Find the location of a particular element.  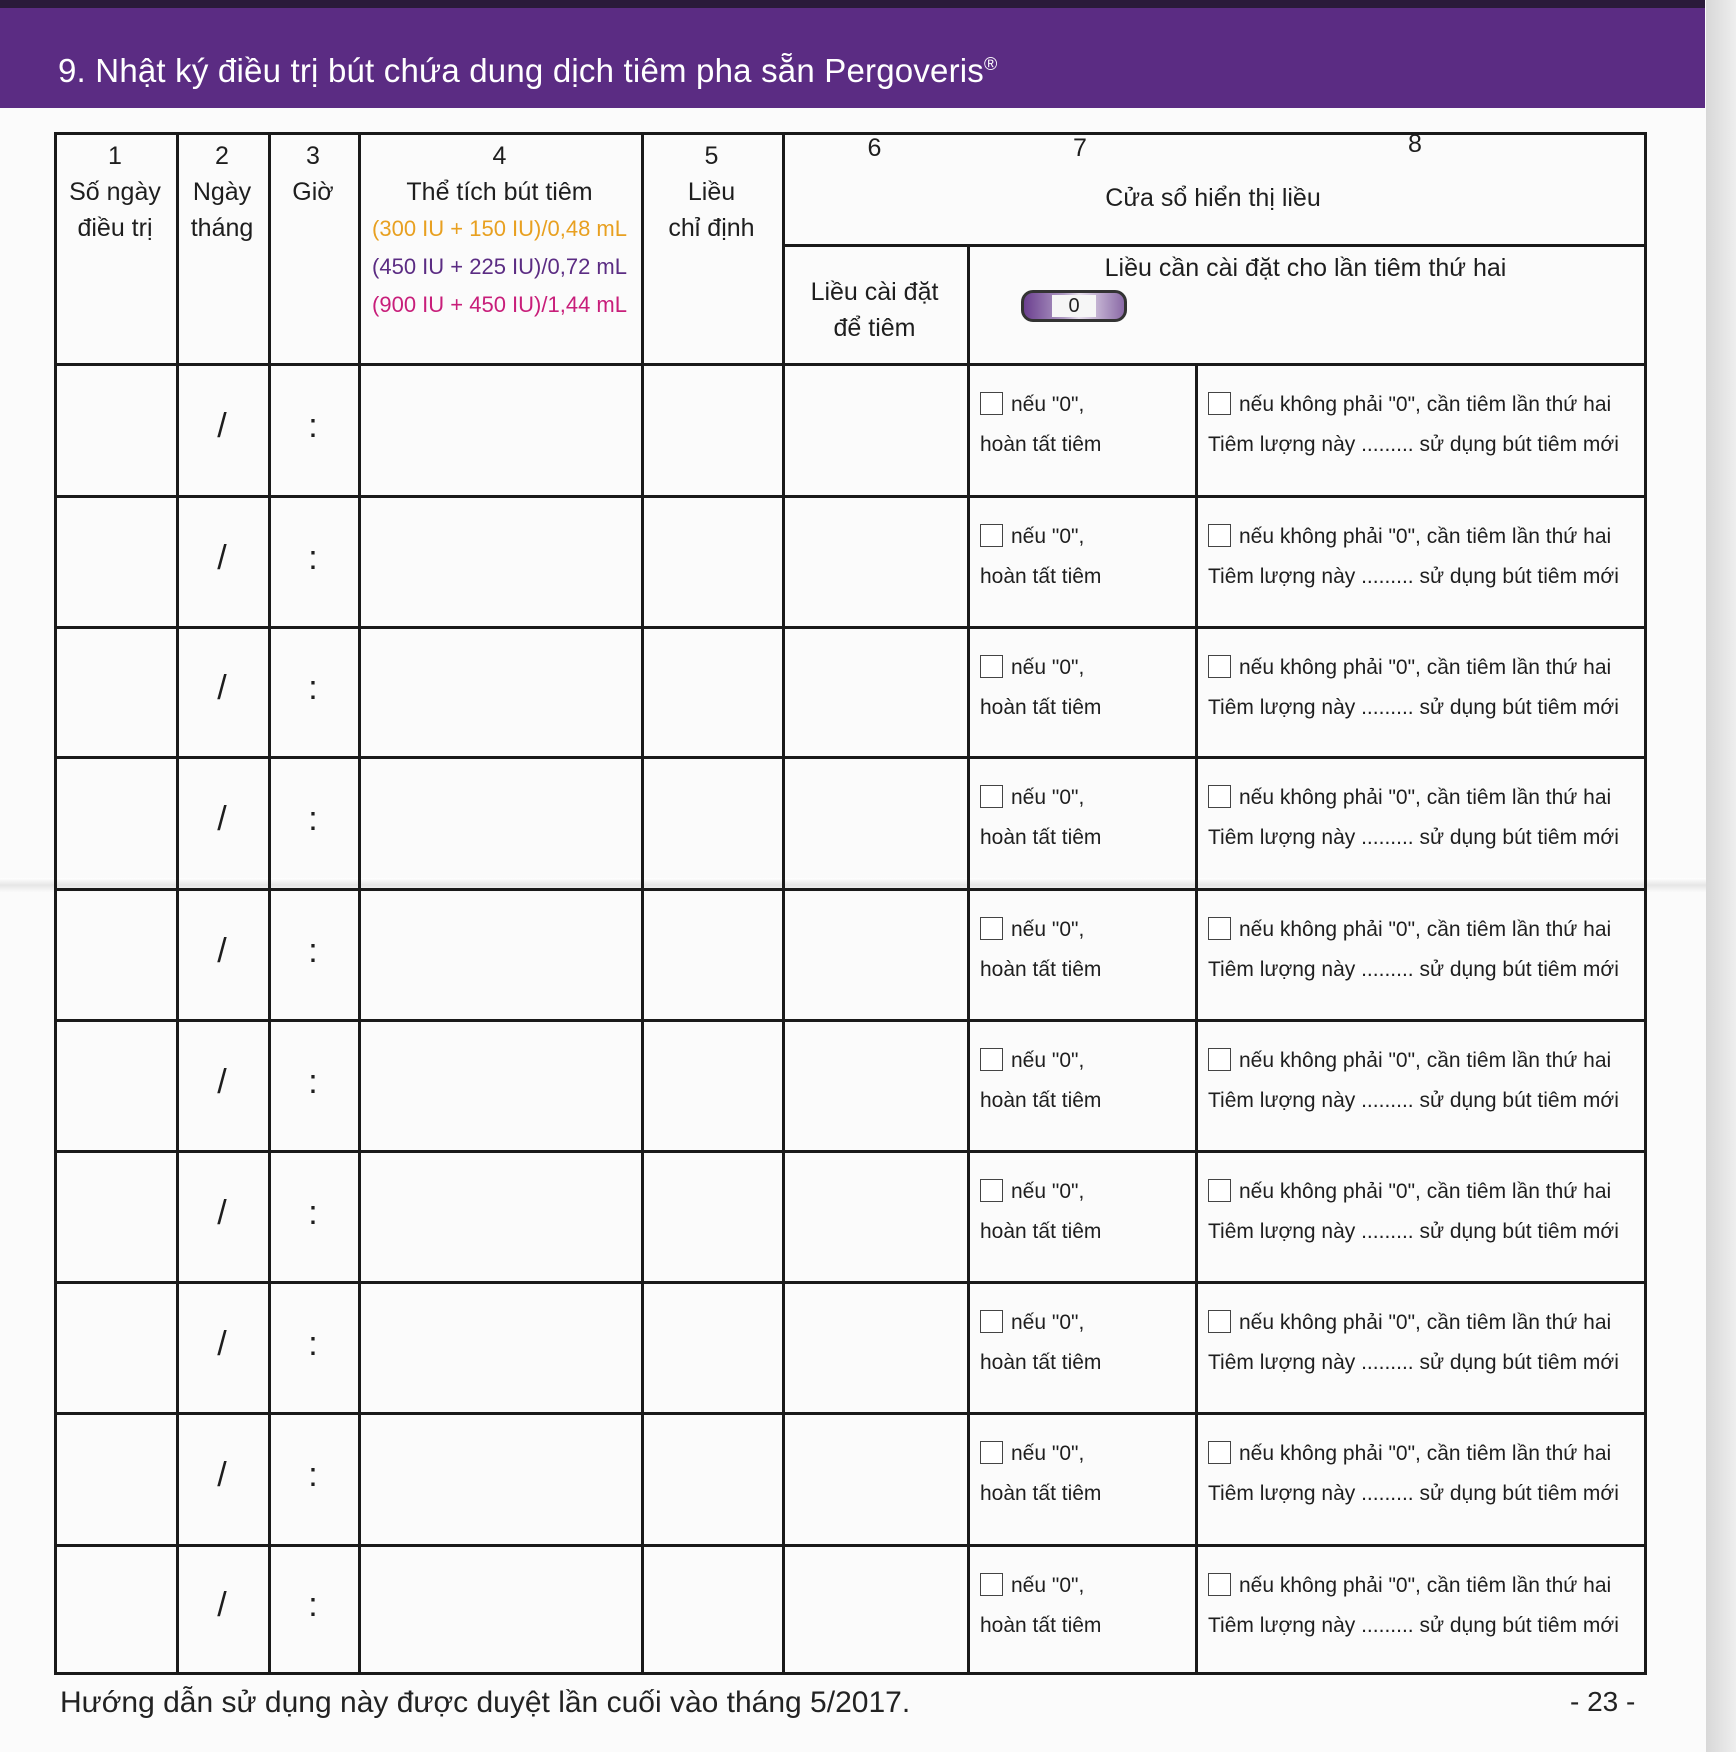

col8-number: 8 is located at coordinates (1415, 144).